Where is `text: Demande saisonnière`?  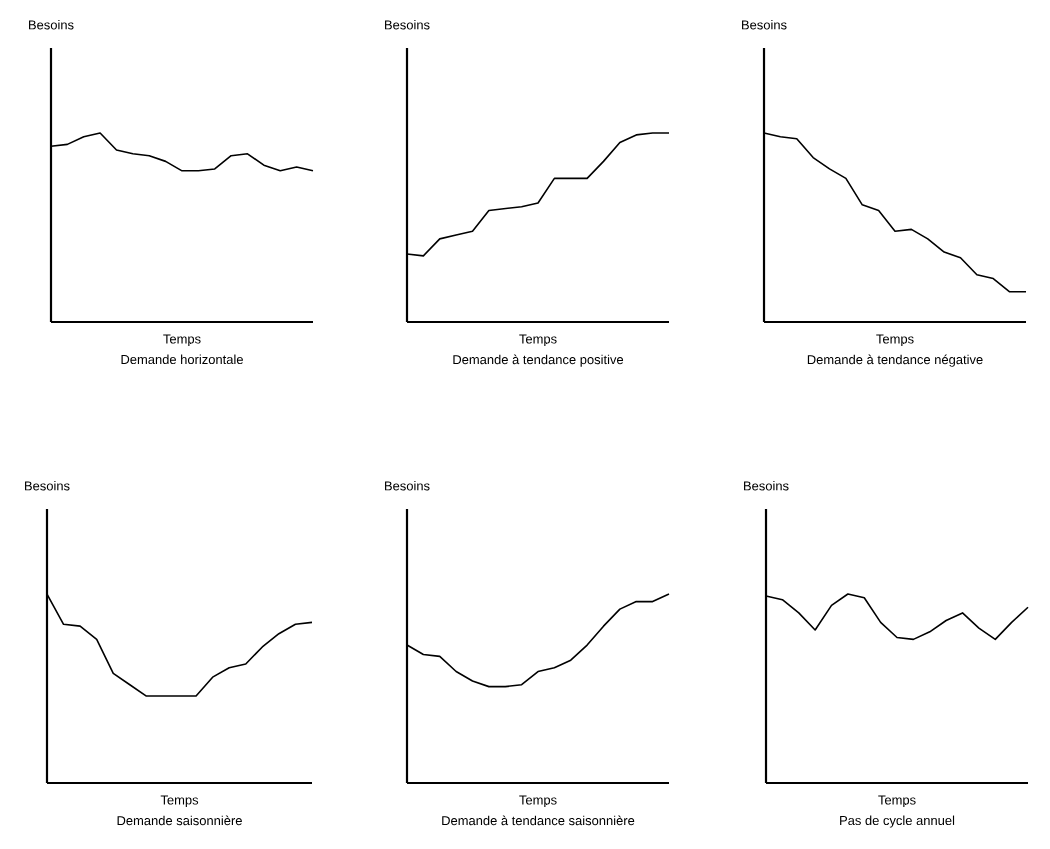 text: Demande saisonnière is located at coordinates (179, 820).